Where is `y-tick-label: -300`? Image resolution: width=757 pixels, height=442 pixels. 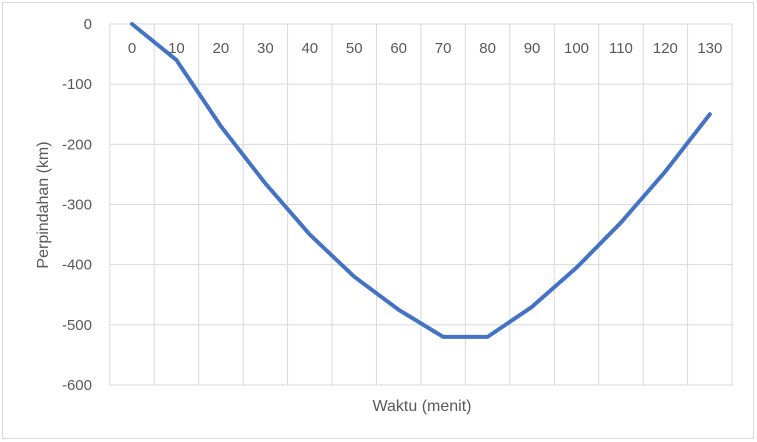 y-tick-label: -300 is located at coordinates (77, 205).